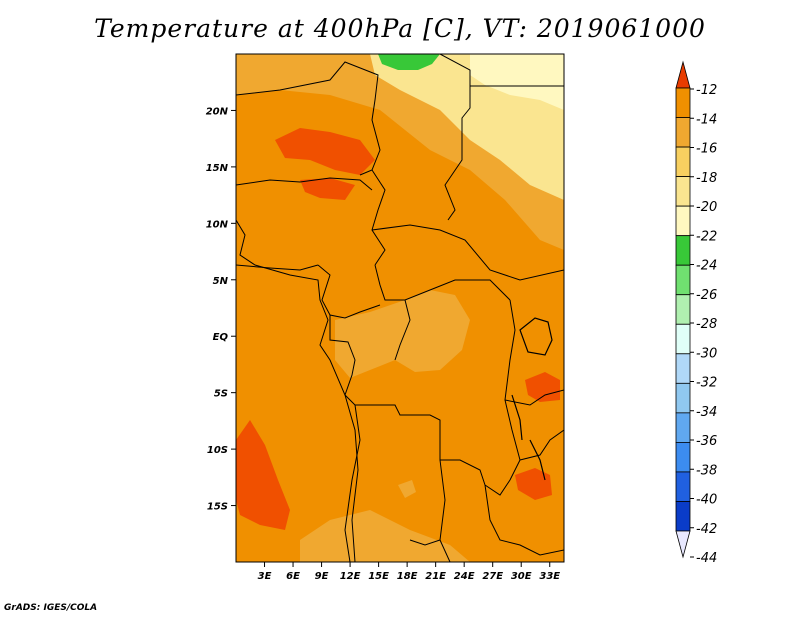 The width and height of the screenshot is (800, 618). I want to click on colorbar-label: -36, so click(706, 441).